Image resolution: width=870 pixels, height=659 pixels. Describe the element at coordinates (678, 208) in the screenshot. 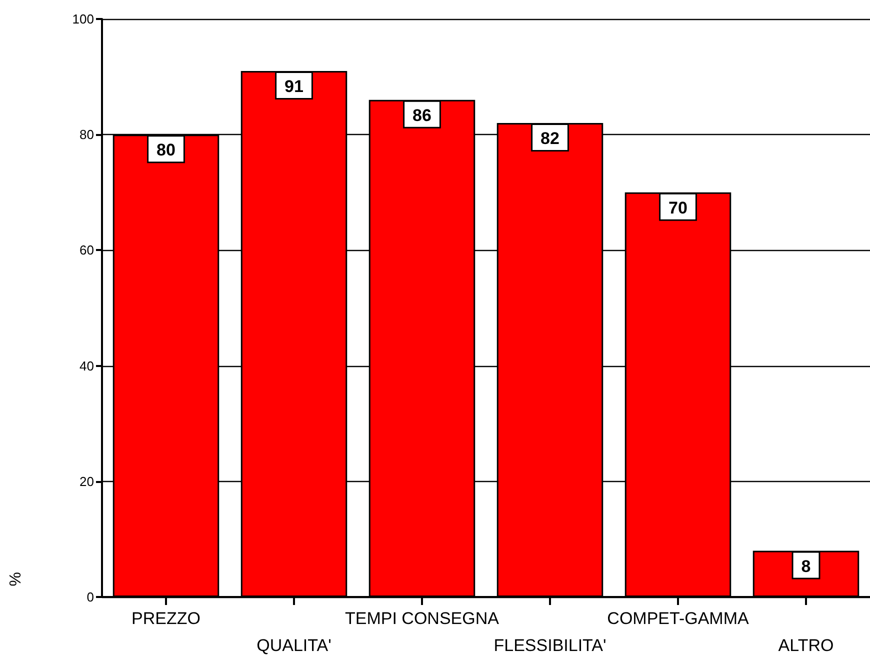

I see `data-label: 70` at that location.